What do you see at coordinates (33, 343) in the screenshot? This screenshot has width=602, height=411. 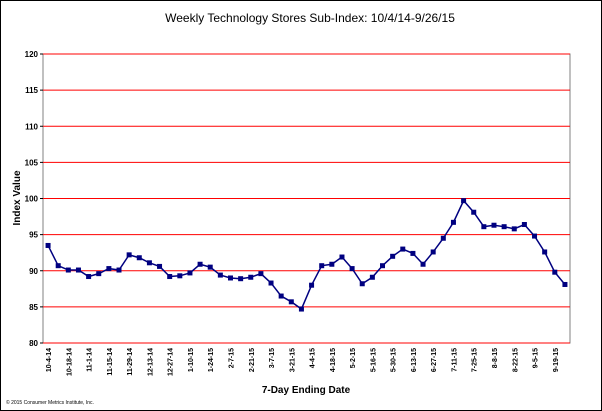 I see `y-tick-label: 80` at bounding box center [33, 343].